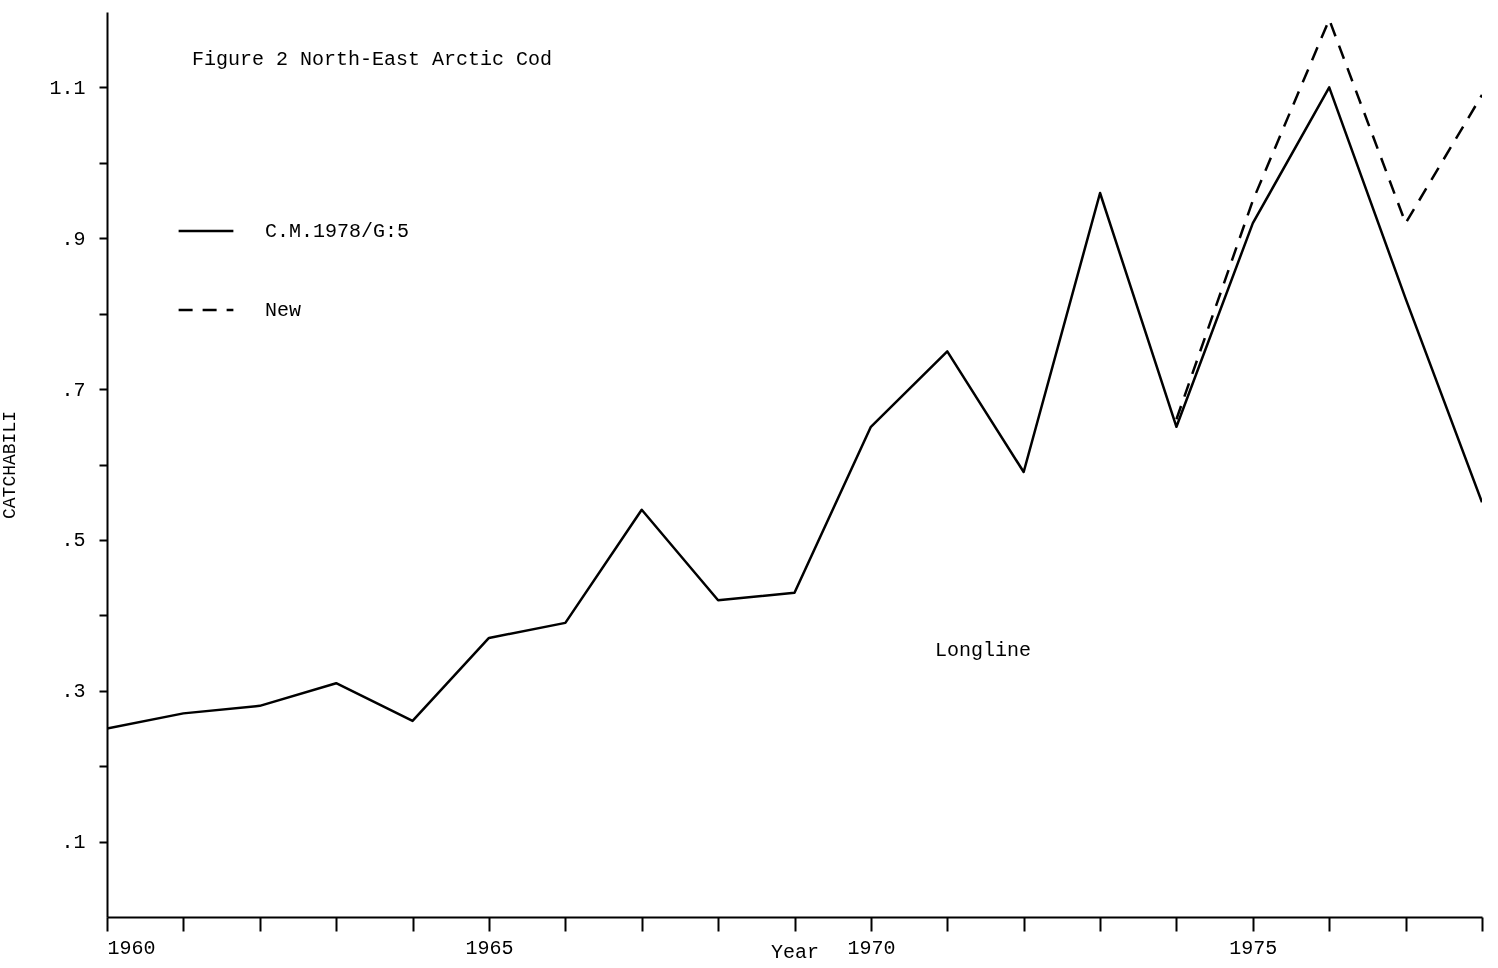  Describe the element at coordinates (871, 948) in the screenshot. I see `x-tick-label: 1970` at that location.